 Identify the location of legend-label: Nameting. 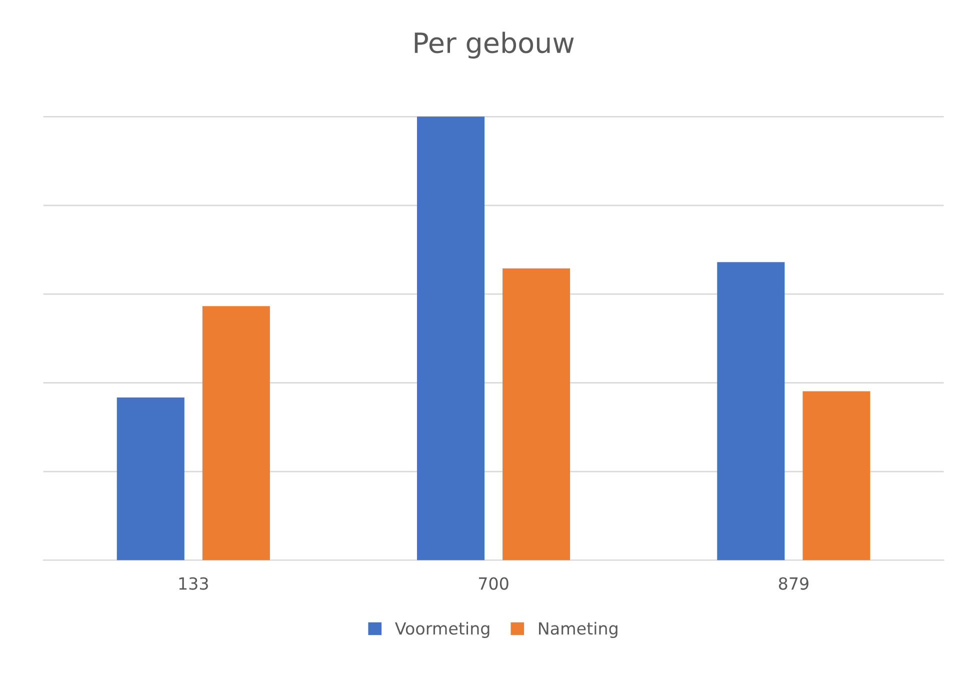
(578, 630).